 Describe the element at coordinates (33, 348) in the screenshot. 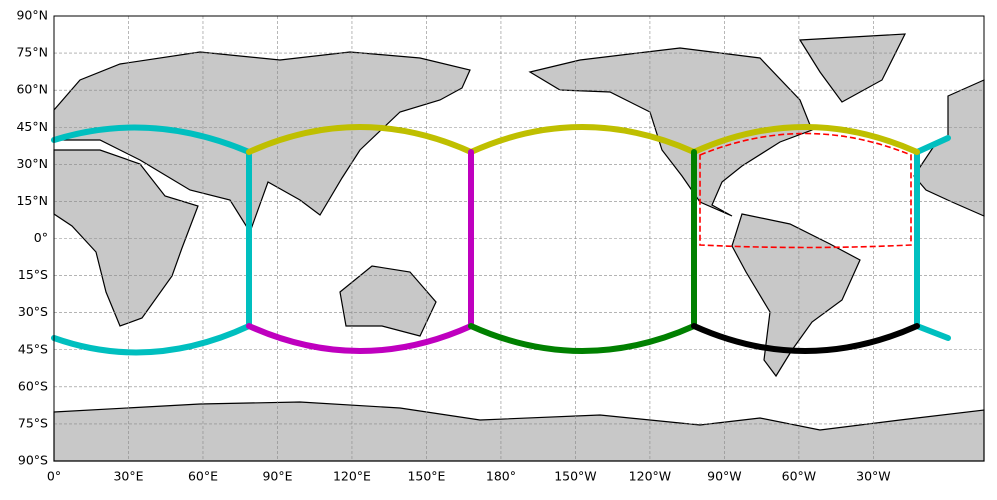

I see `y-tick-label: 45°S` at that location.